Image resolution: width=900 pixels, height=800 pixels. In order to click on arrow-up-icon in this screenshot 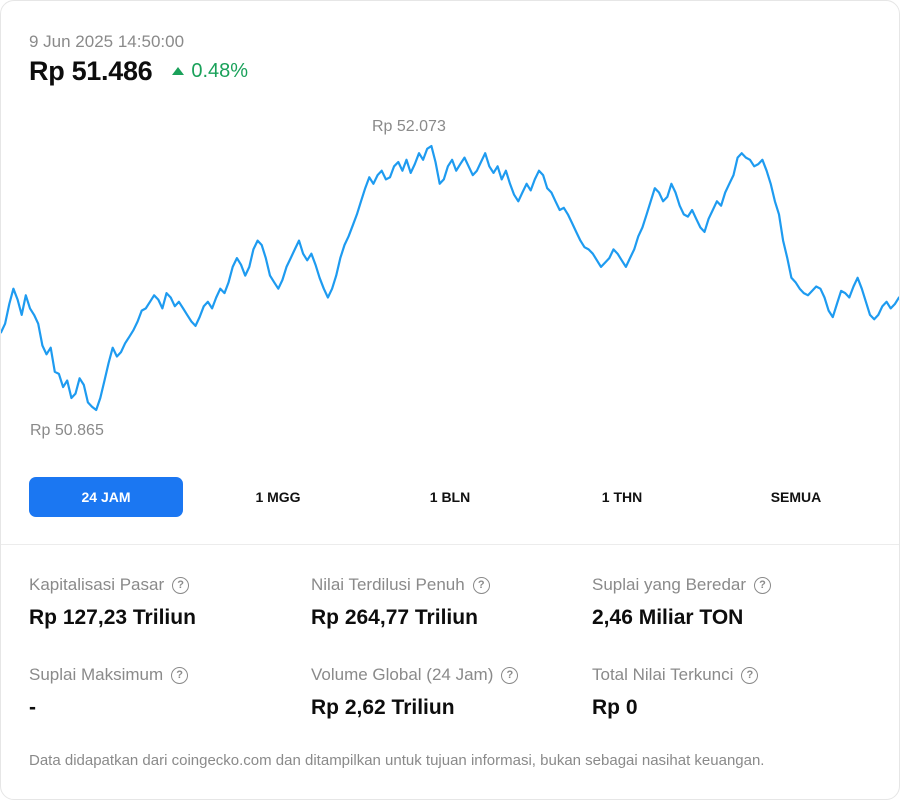, I will do `click(178, 70)`.